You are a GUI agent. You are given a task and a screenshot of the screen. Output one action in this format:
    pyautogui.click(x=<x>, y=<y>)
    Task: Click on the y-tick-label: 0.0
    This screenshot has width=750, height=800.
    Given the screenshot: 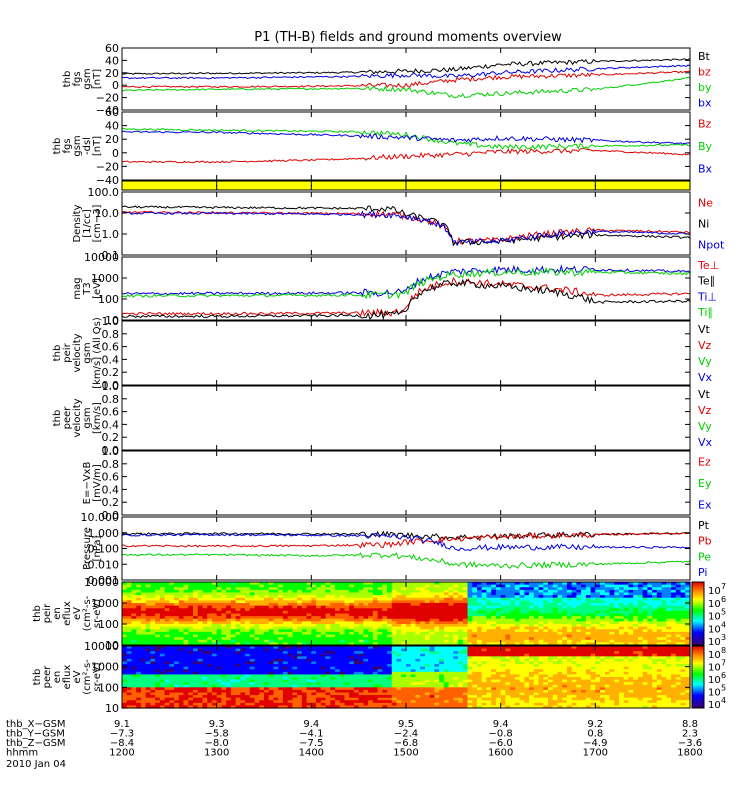 What is the action you would take?
    pyautogui.click(x=111, y=450)
    